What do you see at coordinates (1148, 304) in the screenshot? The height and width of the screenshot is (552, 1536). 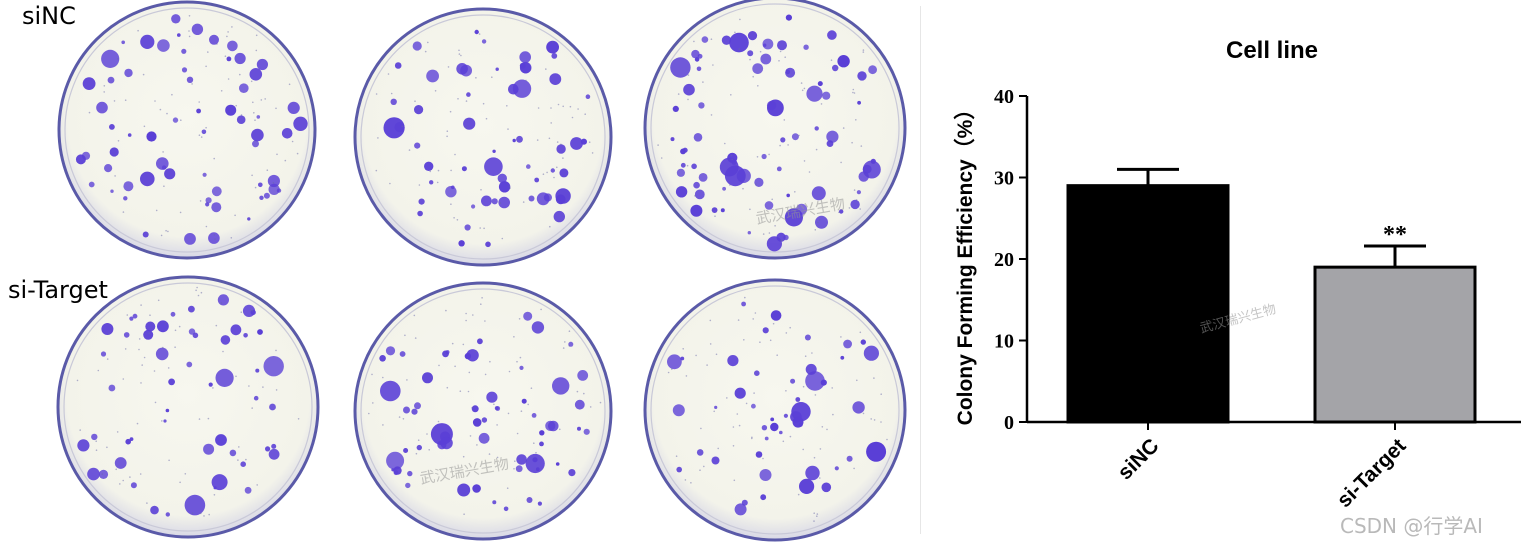 I see `bar-sinc` at bounding box center [1148, 304].